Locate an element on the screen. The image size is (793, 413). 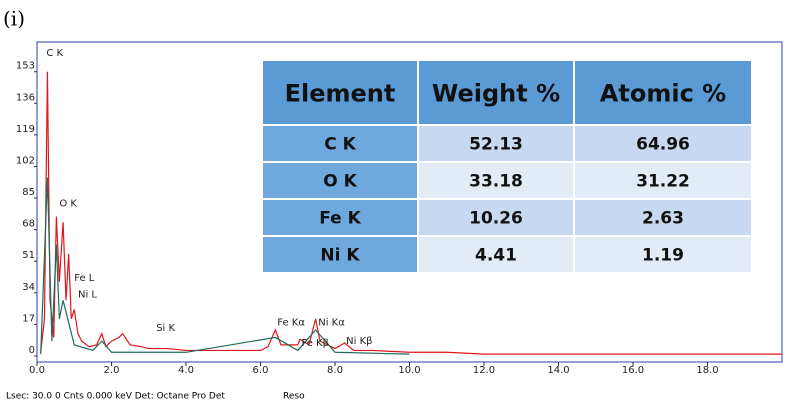
table-value: Ni K is located at coordinates (340, 256).